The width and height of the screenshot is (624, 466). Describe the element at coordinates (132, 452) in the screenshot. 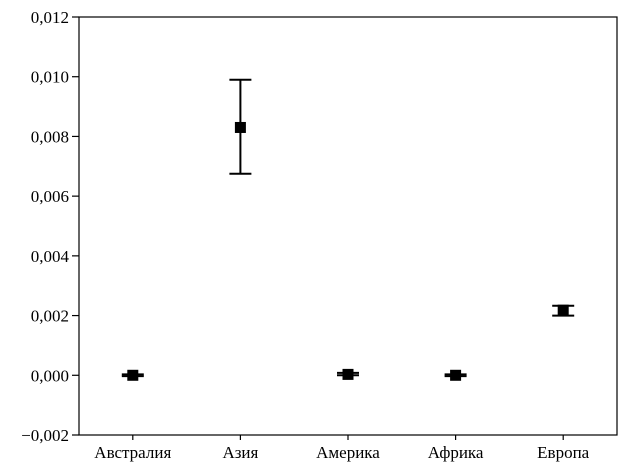

I see `x-tick-label: Австралия` at that location.